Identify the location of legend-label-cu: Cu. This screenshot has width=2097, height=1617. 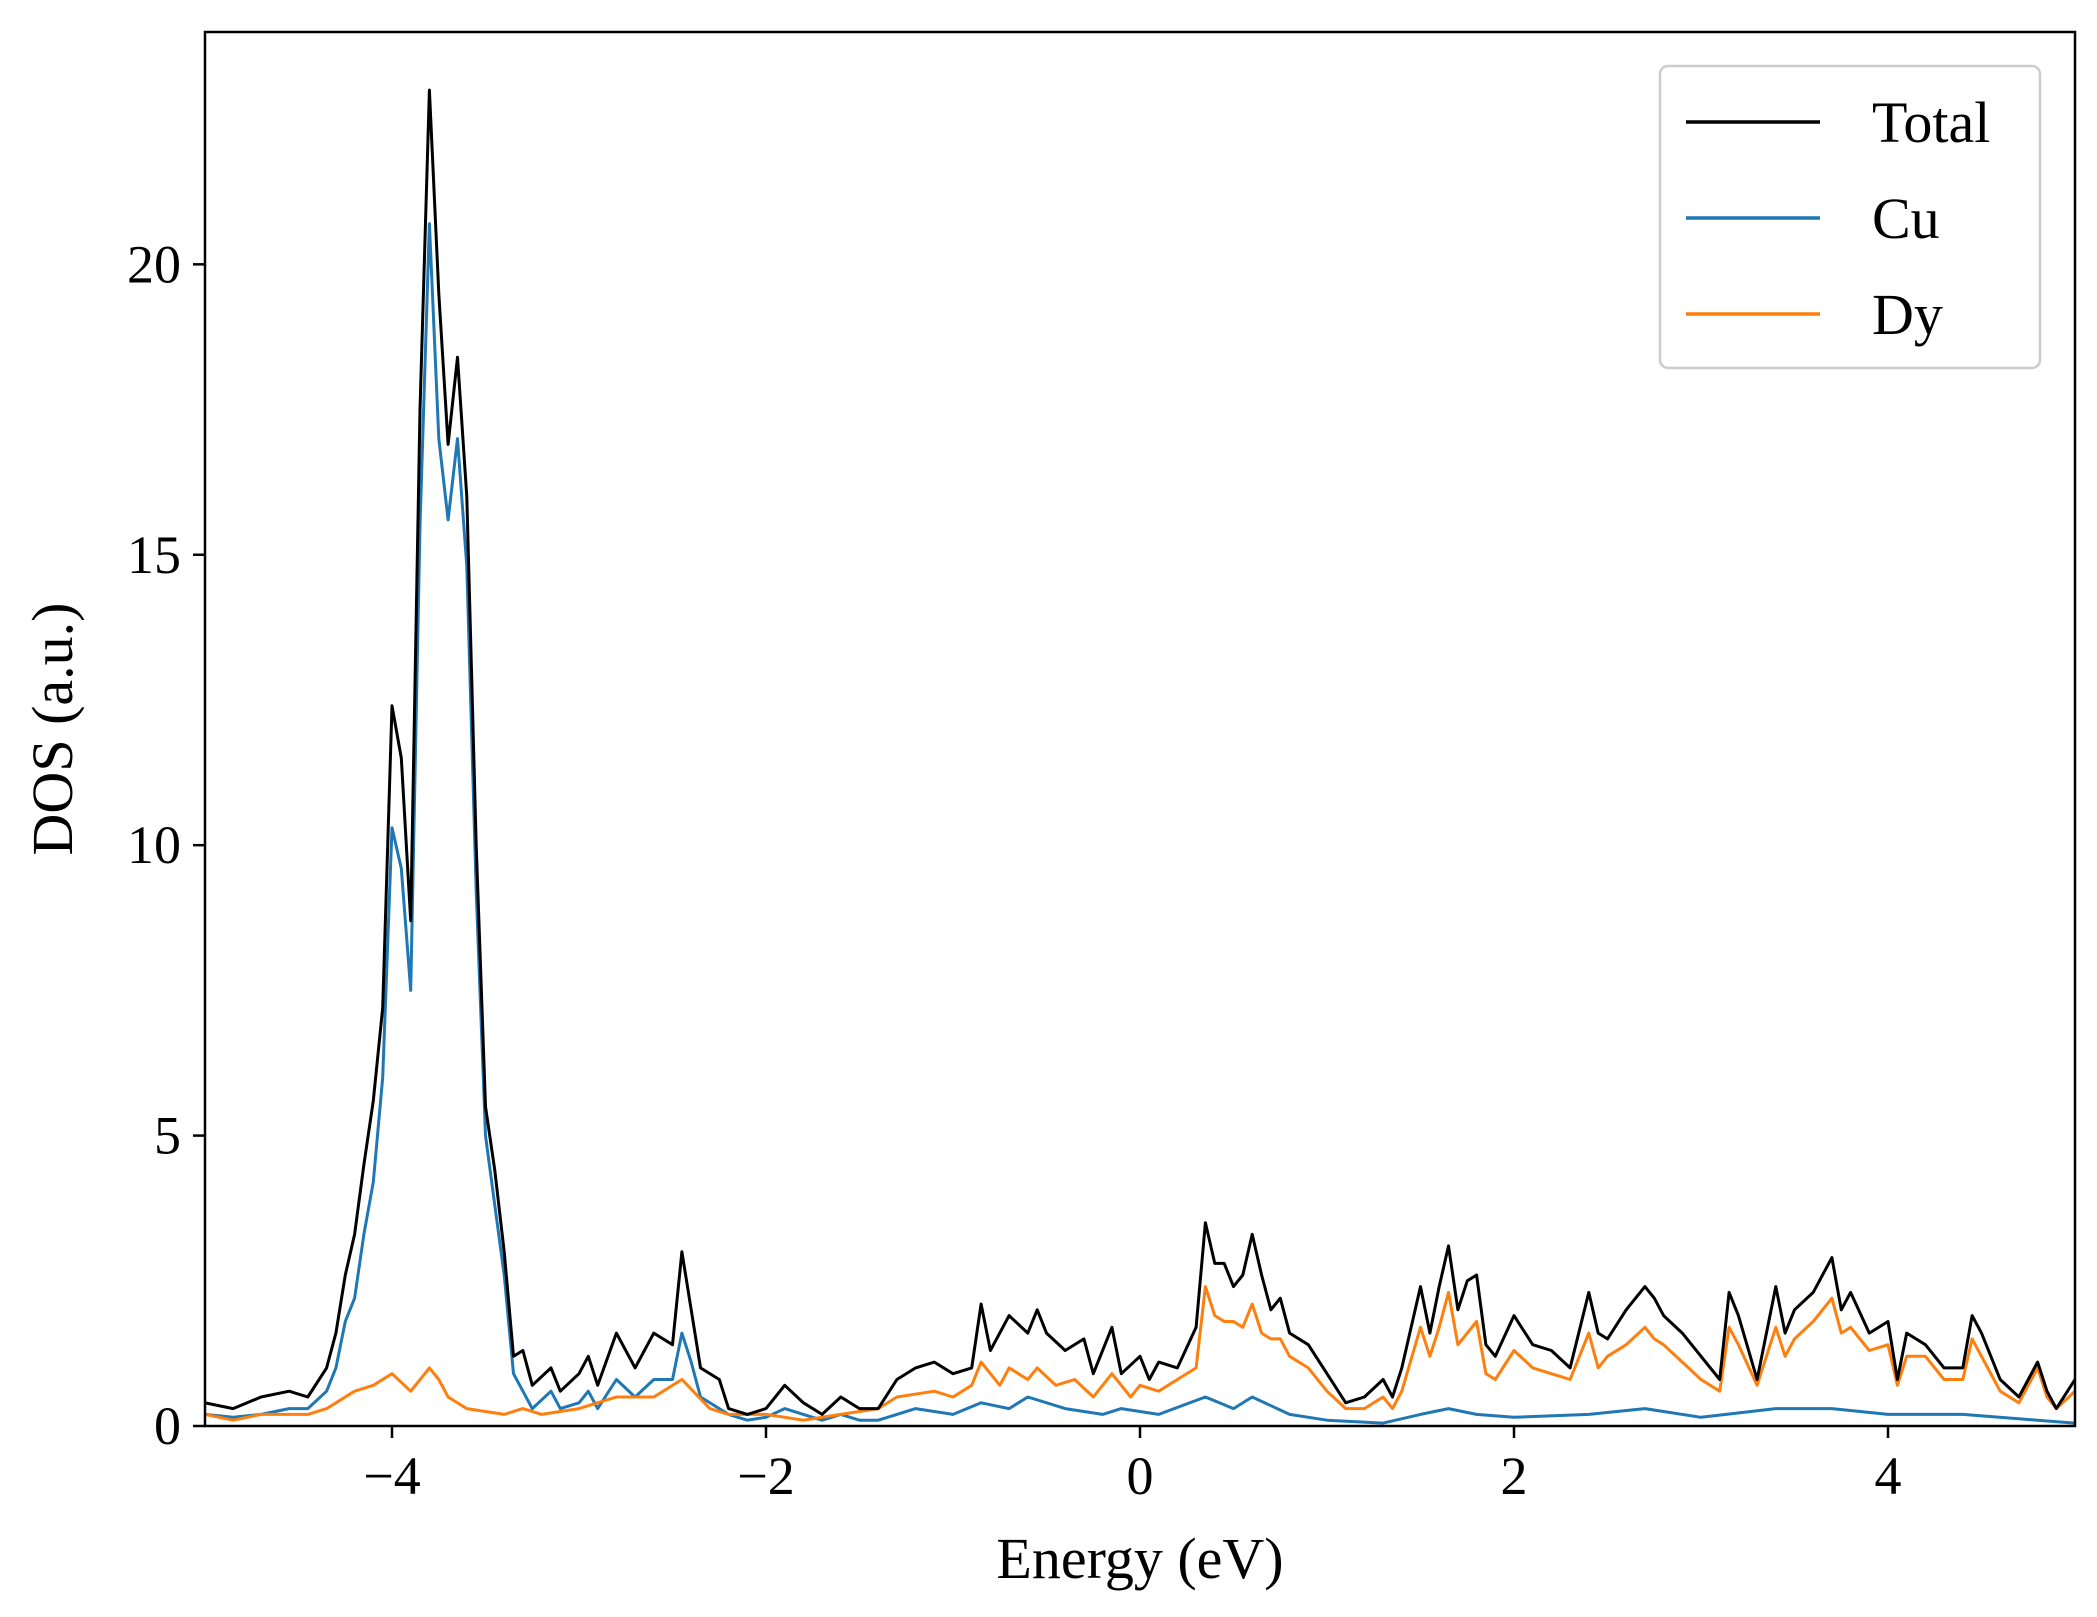
(1906, 218).